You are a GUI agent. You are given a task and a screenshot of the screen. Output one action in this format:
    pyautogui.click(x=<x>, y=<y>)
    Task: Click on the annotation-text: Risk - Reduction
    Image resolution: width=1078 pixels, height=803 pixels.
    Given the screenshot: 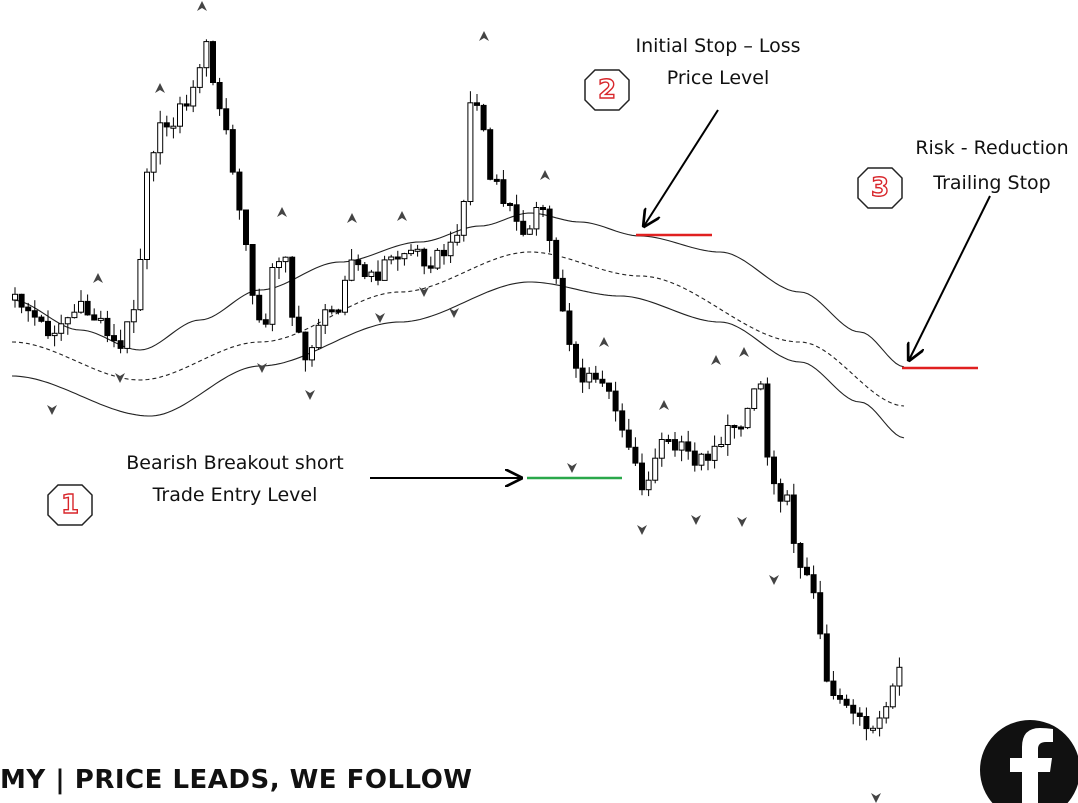 What is the action you would take?
    pyautogui.click(x=991, y=148)
    